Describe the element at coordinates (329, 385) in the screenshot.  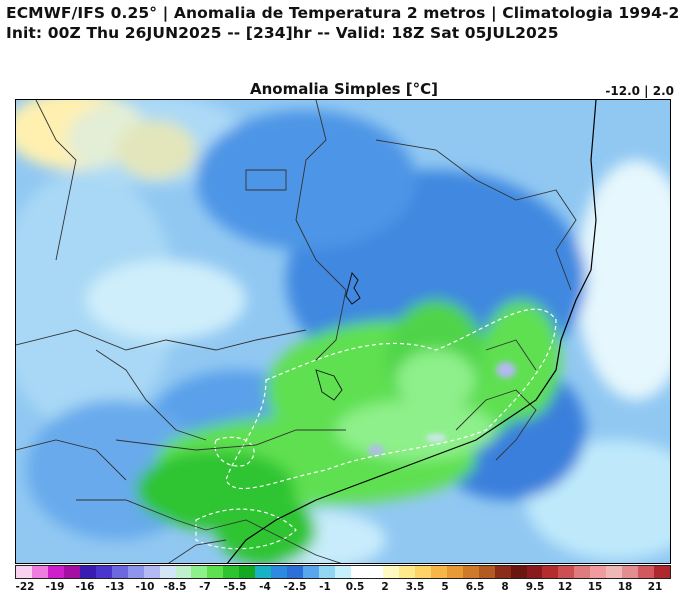
I see `lake-outline` at that location.